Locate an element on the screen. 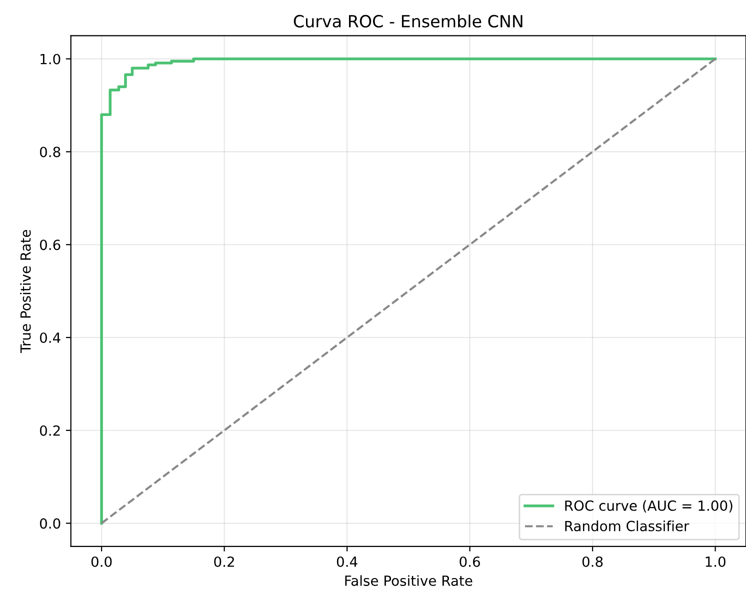  x-tick-label: 1.0 is located at coordinates (716, 561).